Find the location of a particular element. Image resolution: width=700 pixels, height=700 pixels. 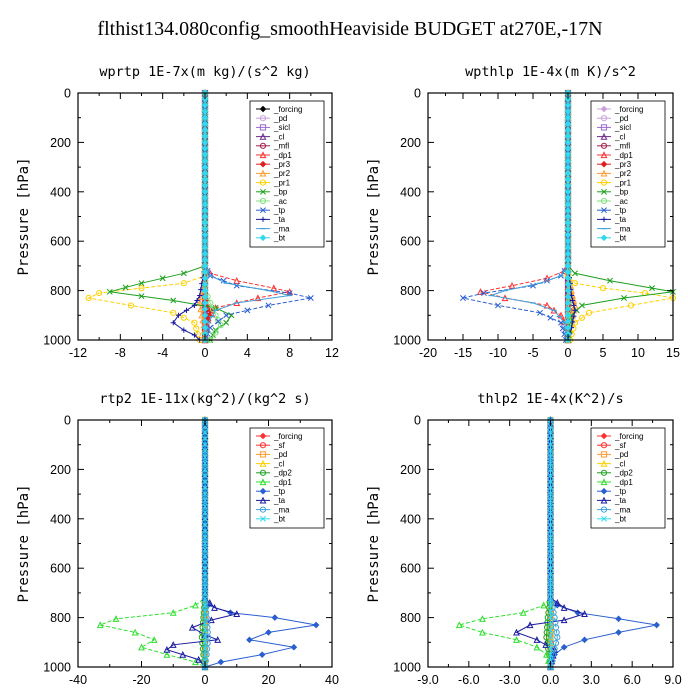

series-tp is located at coordinates (515, 216).